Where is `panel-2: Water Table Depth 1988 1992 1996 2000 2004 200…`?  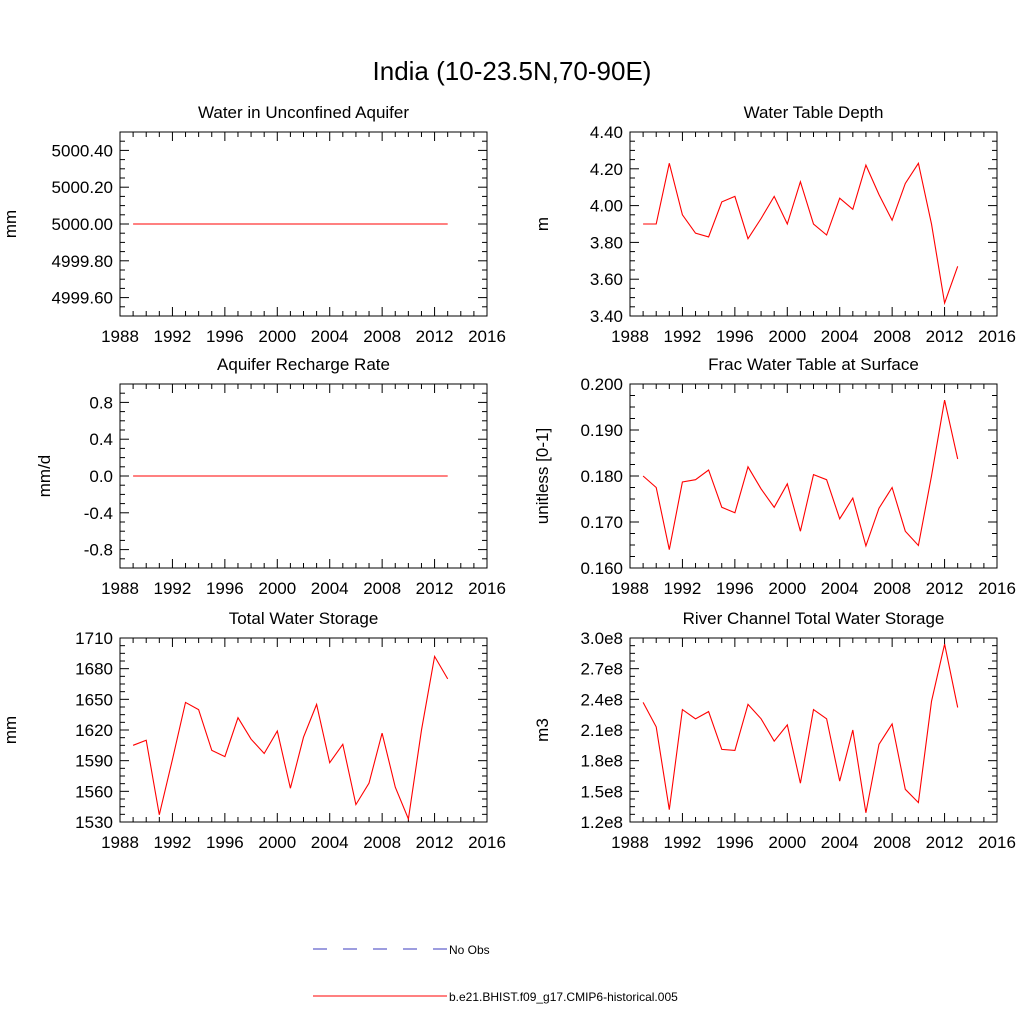 panel-2: Water Table Depth 1988 1992 1996 2000 2004 200… is located at coordinates (774, 224).